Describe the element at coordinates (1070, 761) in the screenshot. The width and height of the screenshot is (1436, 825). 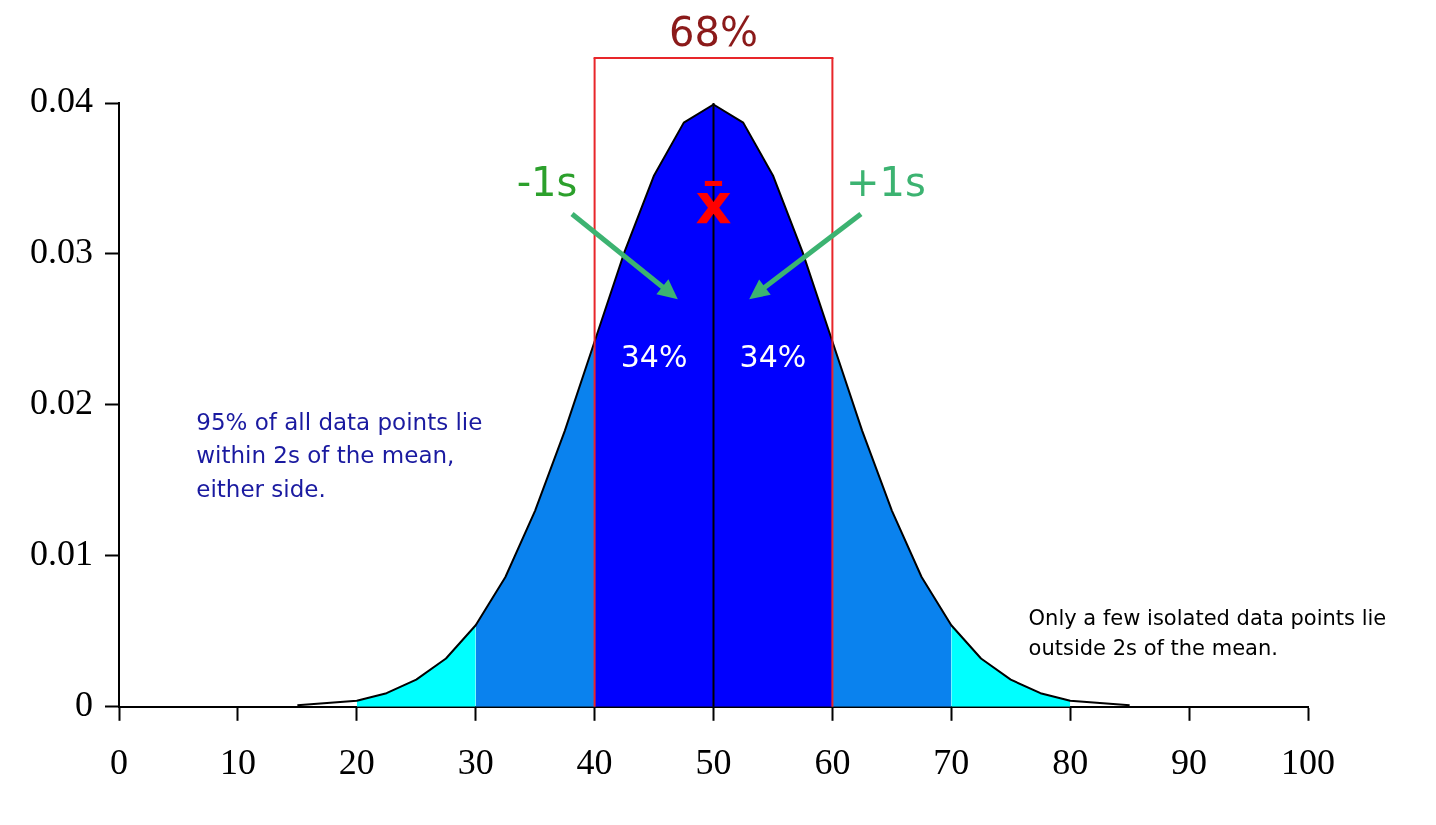
I see `x-tick-label: 80` at that location.